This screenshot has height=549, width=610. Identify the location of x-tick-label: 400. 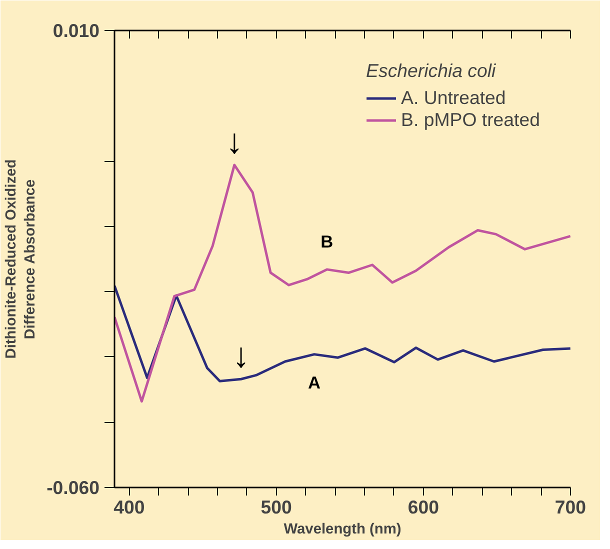
(129, 507).